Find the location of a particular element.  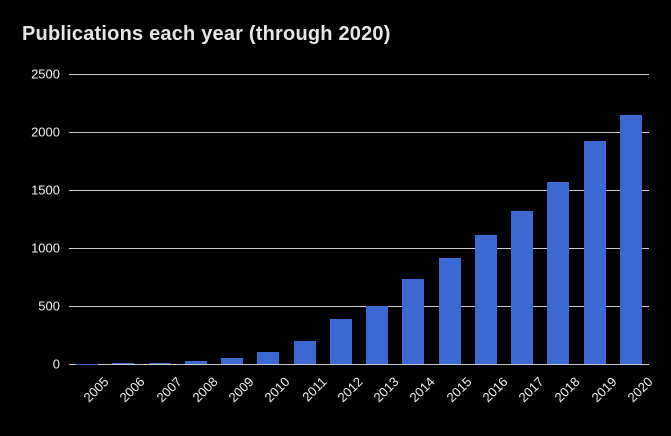

bar-2018 is located at coordinates (558, 273).